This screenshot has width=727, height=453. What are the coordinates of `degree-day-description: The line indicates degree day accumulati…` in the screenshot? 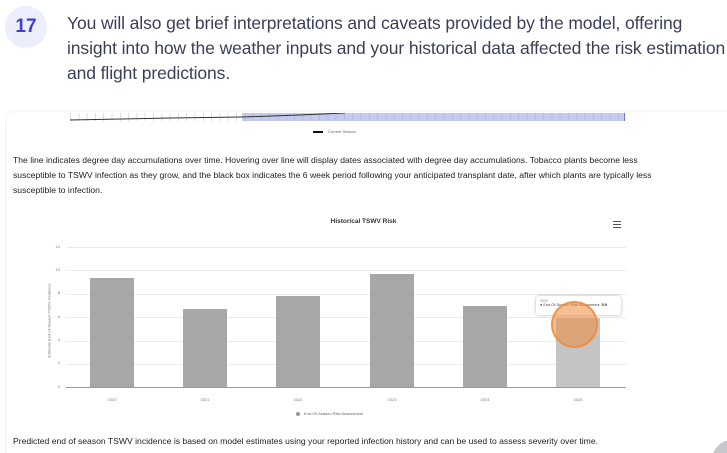 It's located at (332, 175).